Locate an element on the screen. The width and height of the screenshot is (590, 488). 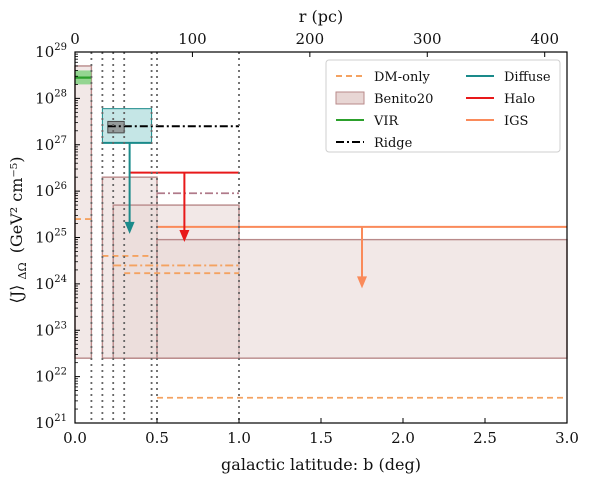
legend: DM-only Benito20 VIR Ridge Diffuse Halo IGS is located at coordinates (443, 106).